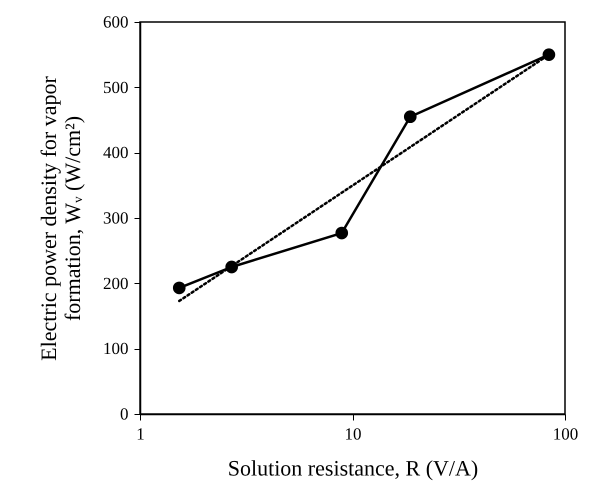 The width and height of the screenshot is (590, 493). I want to click on y-axis-title: Electric power density for vapor formation, Wᵥ (W/cm²), so click(60, 218).